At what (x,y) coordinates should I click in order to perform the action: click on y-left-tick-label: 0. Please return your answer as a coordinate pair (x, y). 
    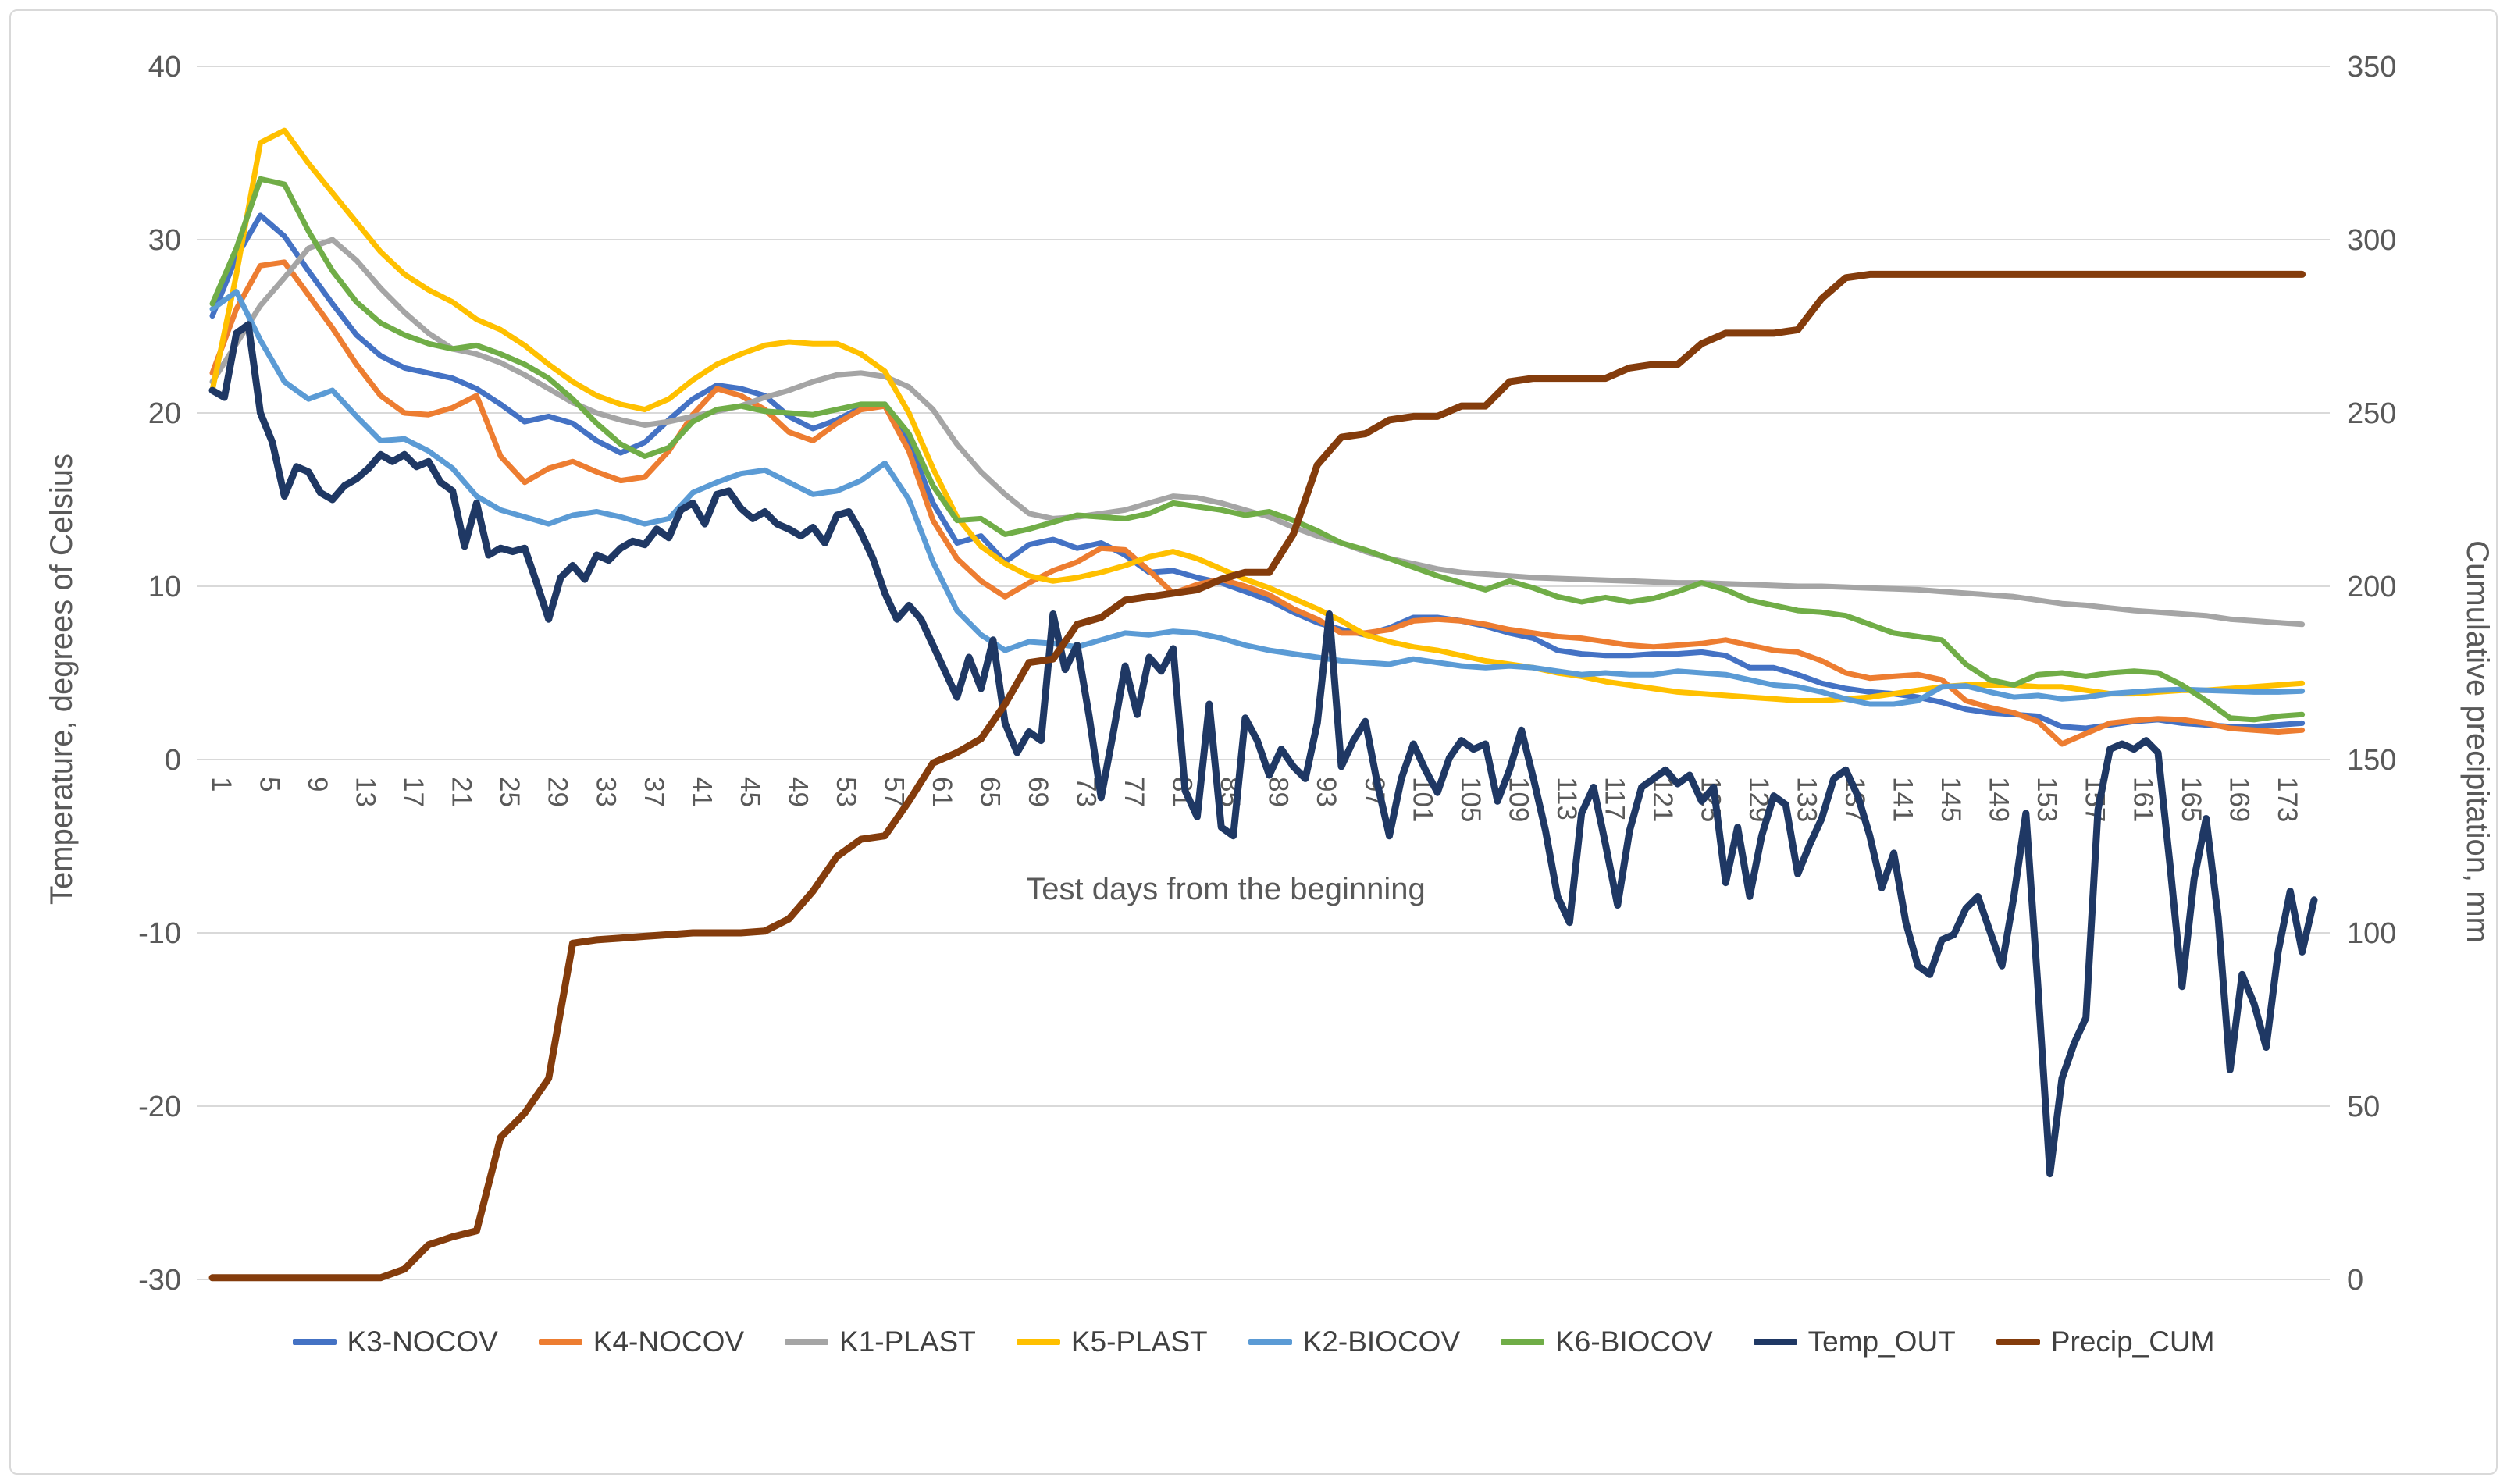
    Looking at the image, I should click on (173, 760).